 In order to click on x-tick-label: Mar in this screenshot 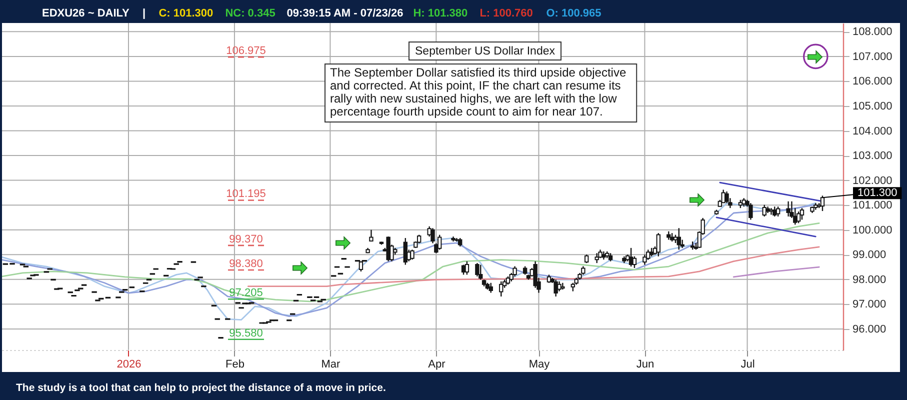, I will do `click(330, 364)`.